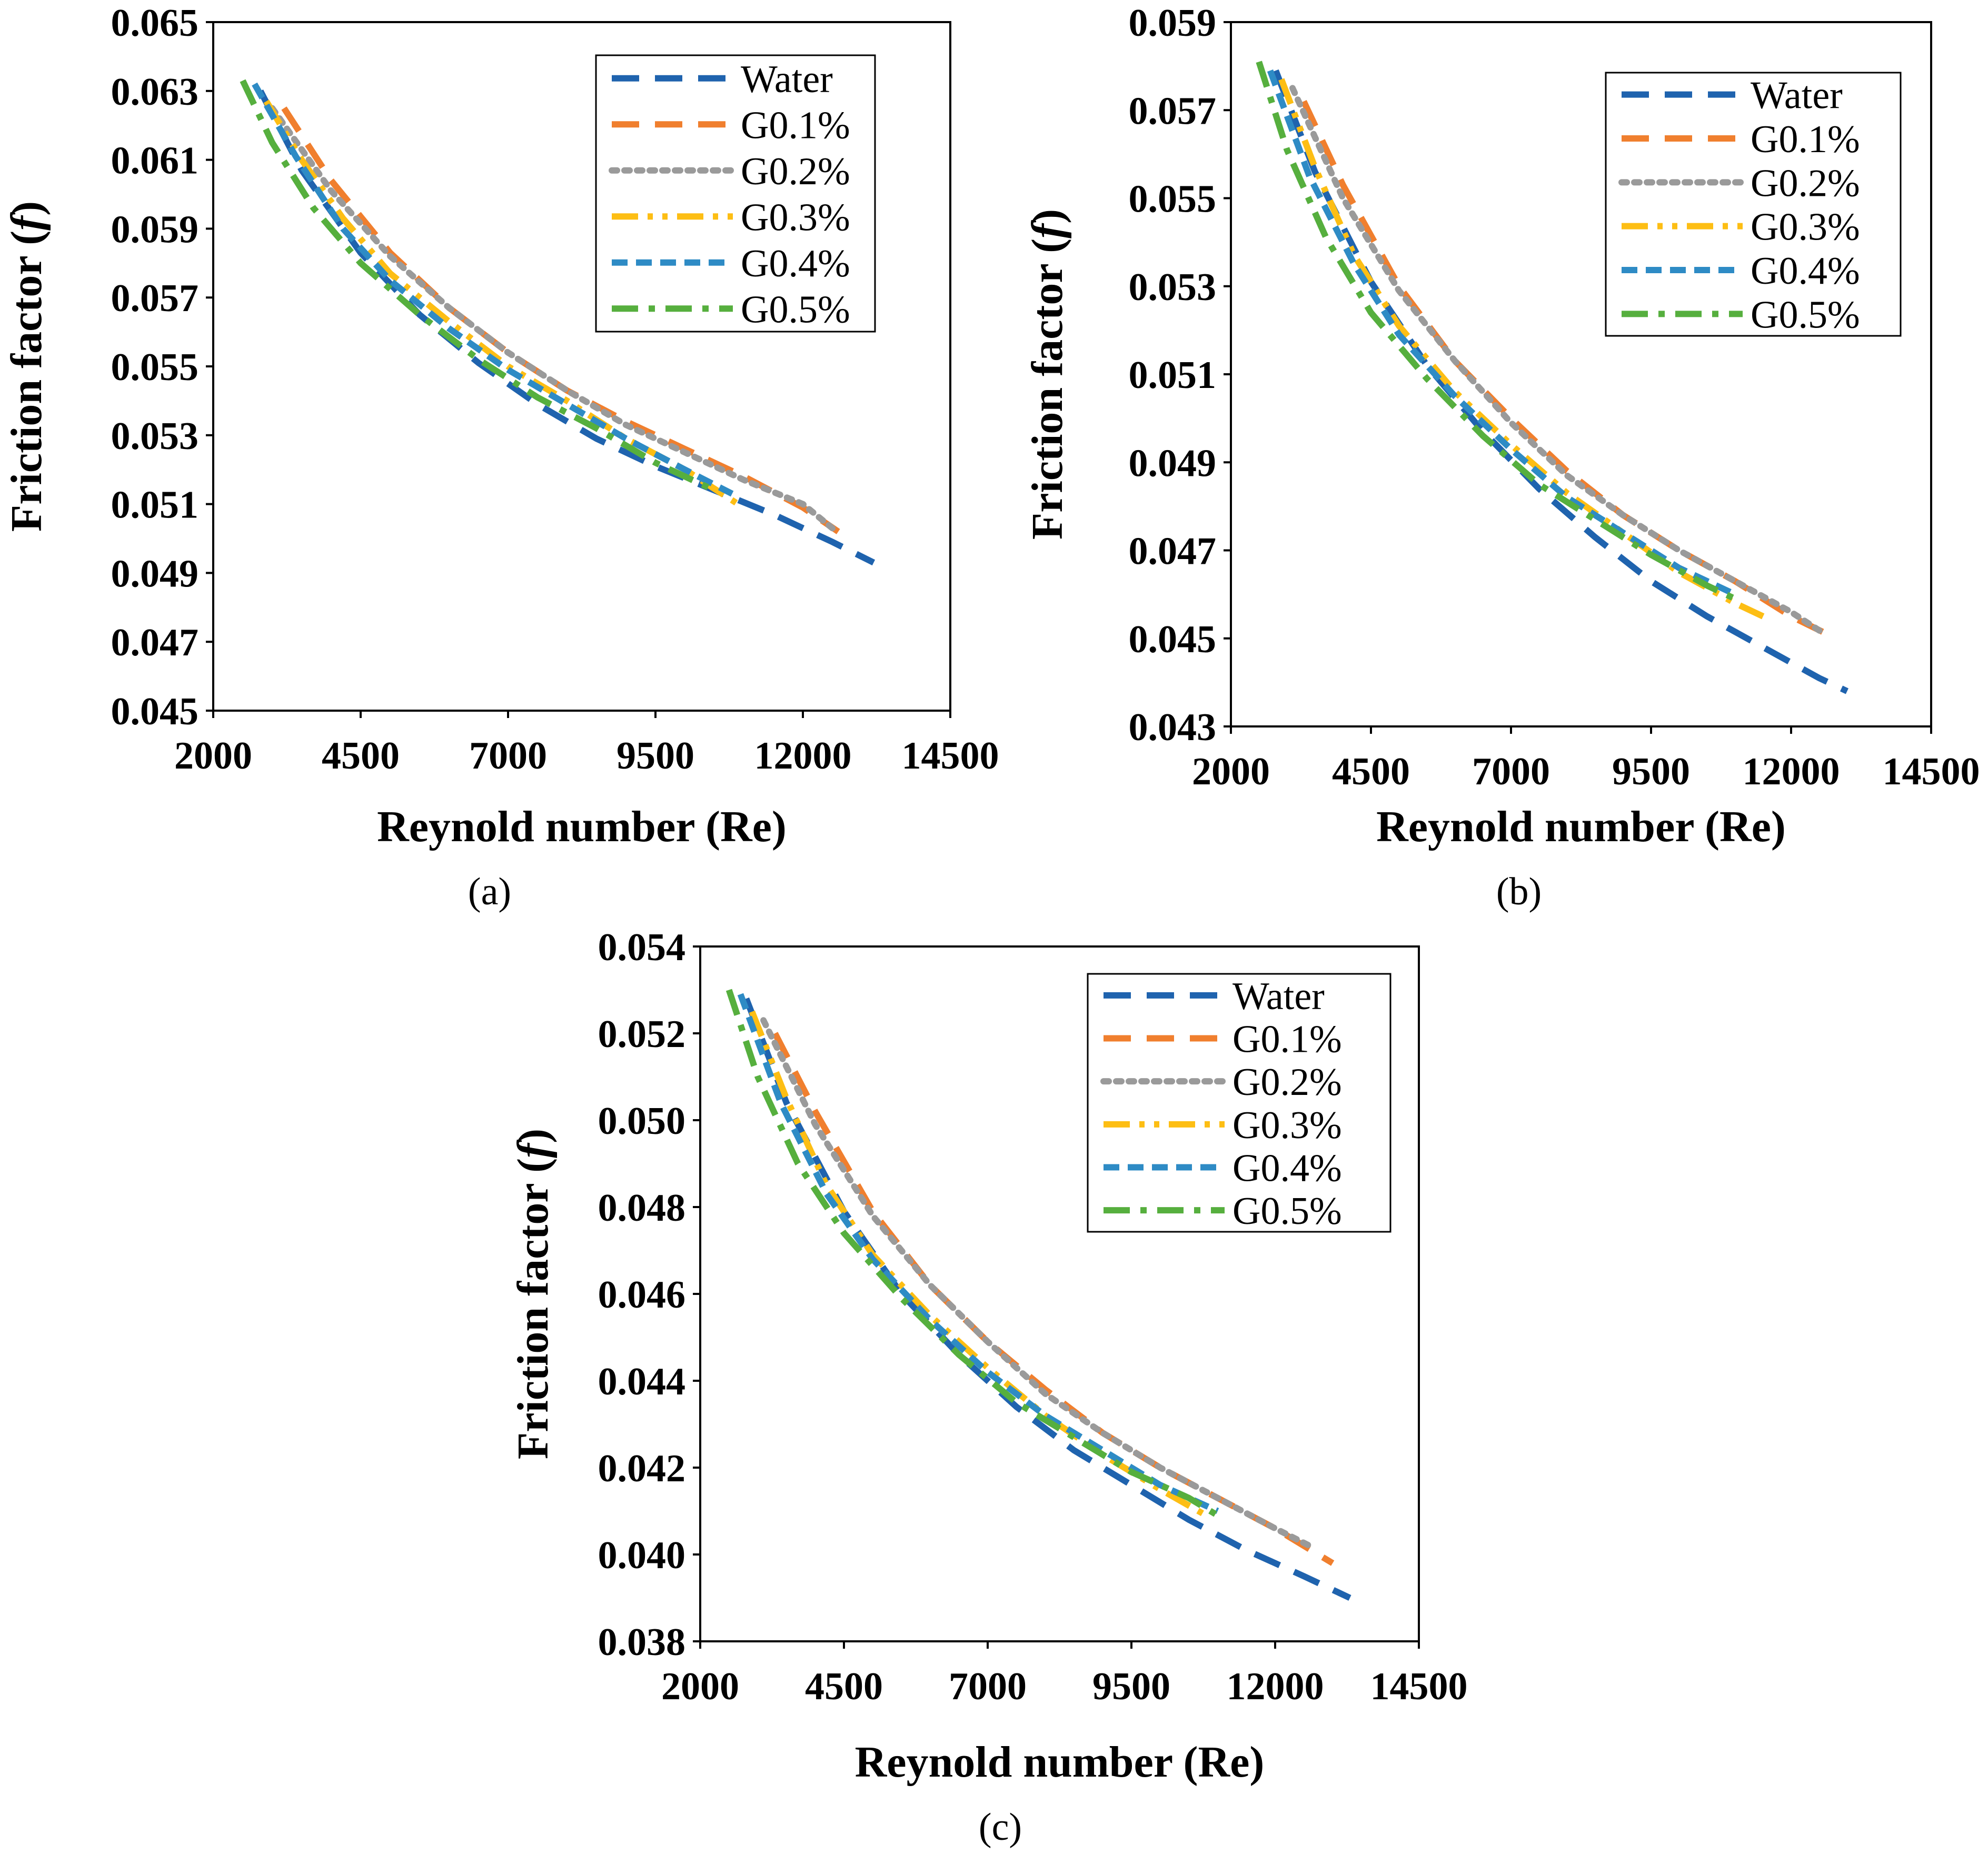 Image resolution: width=1988 pixels, height=1854 pixels. Describe the element at coordinates (642, 1034) in the screenshot. I see `y-tick-label: 0.052` at that location.